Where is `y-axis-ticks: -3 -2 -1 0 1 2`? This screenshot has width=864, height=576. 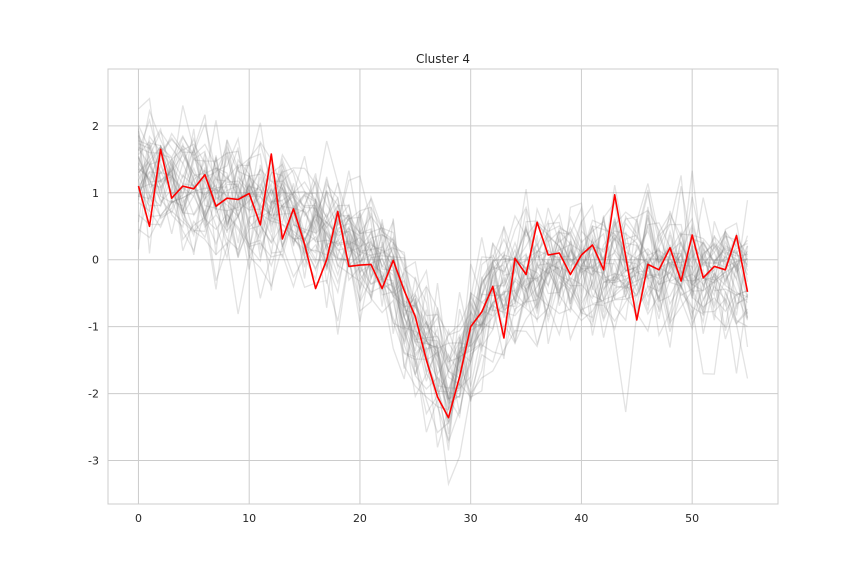
y-axis-ticks: -3 -2 -1 0 1 2 is located at coordinates (93, 294).